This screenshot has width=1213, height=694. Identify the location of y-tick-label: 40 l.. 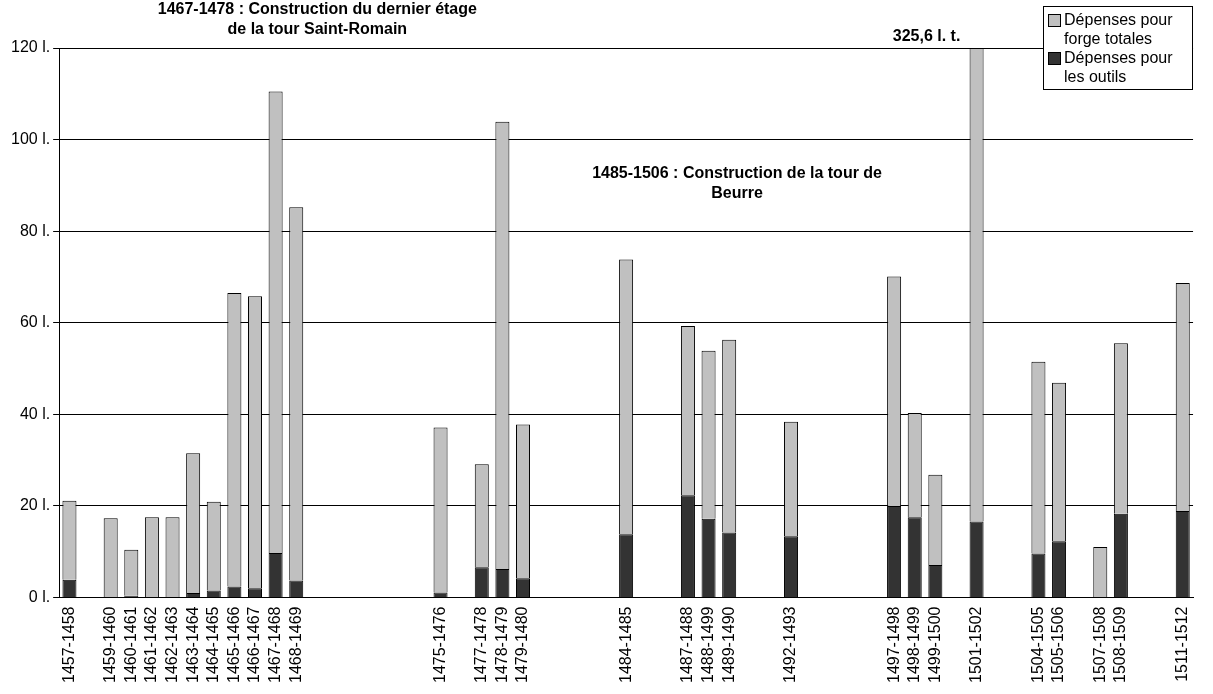
(35, 413).